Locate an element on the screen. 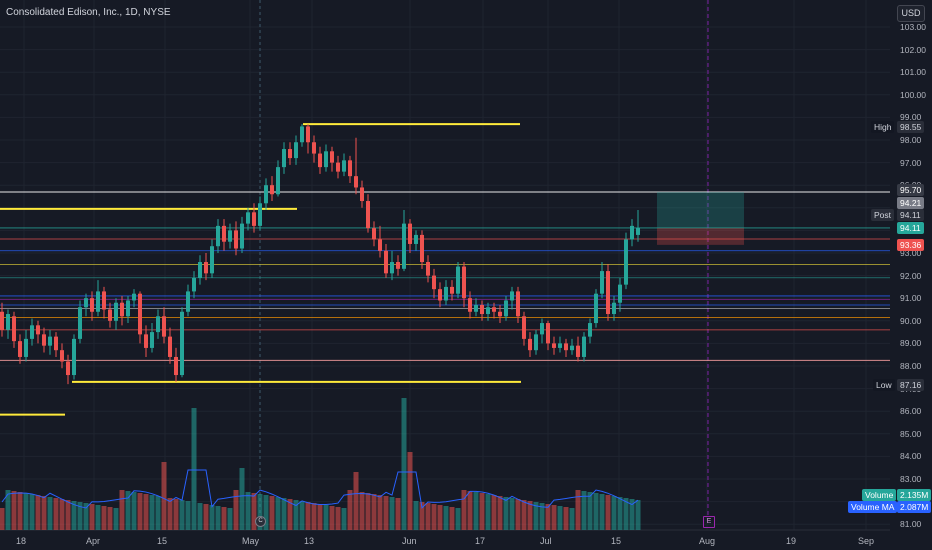 This screenshot has height=550, width=932. price-level-94-21: 94.21 is located at coordinates (911, 203).